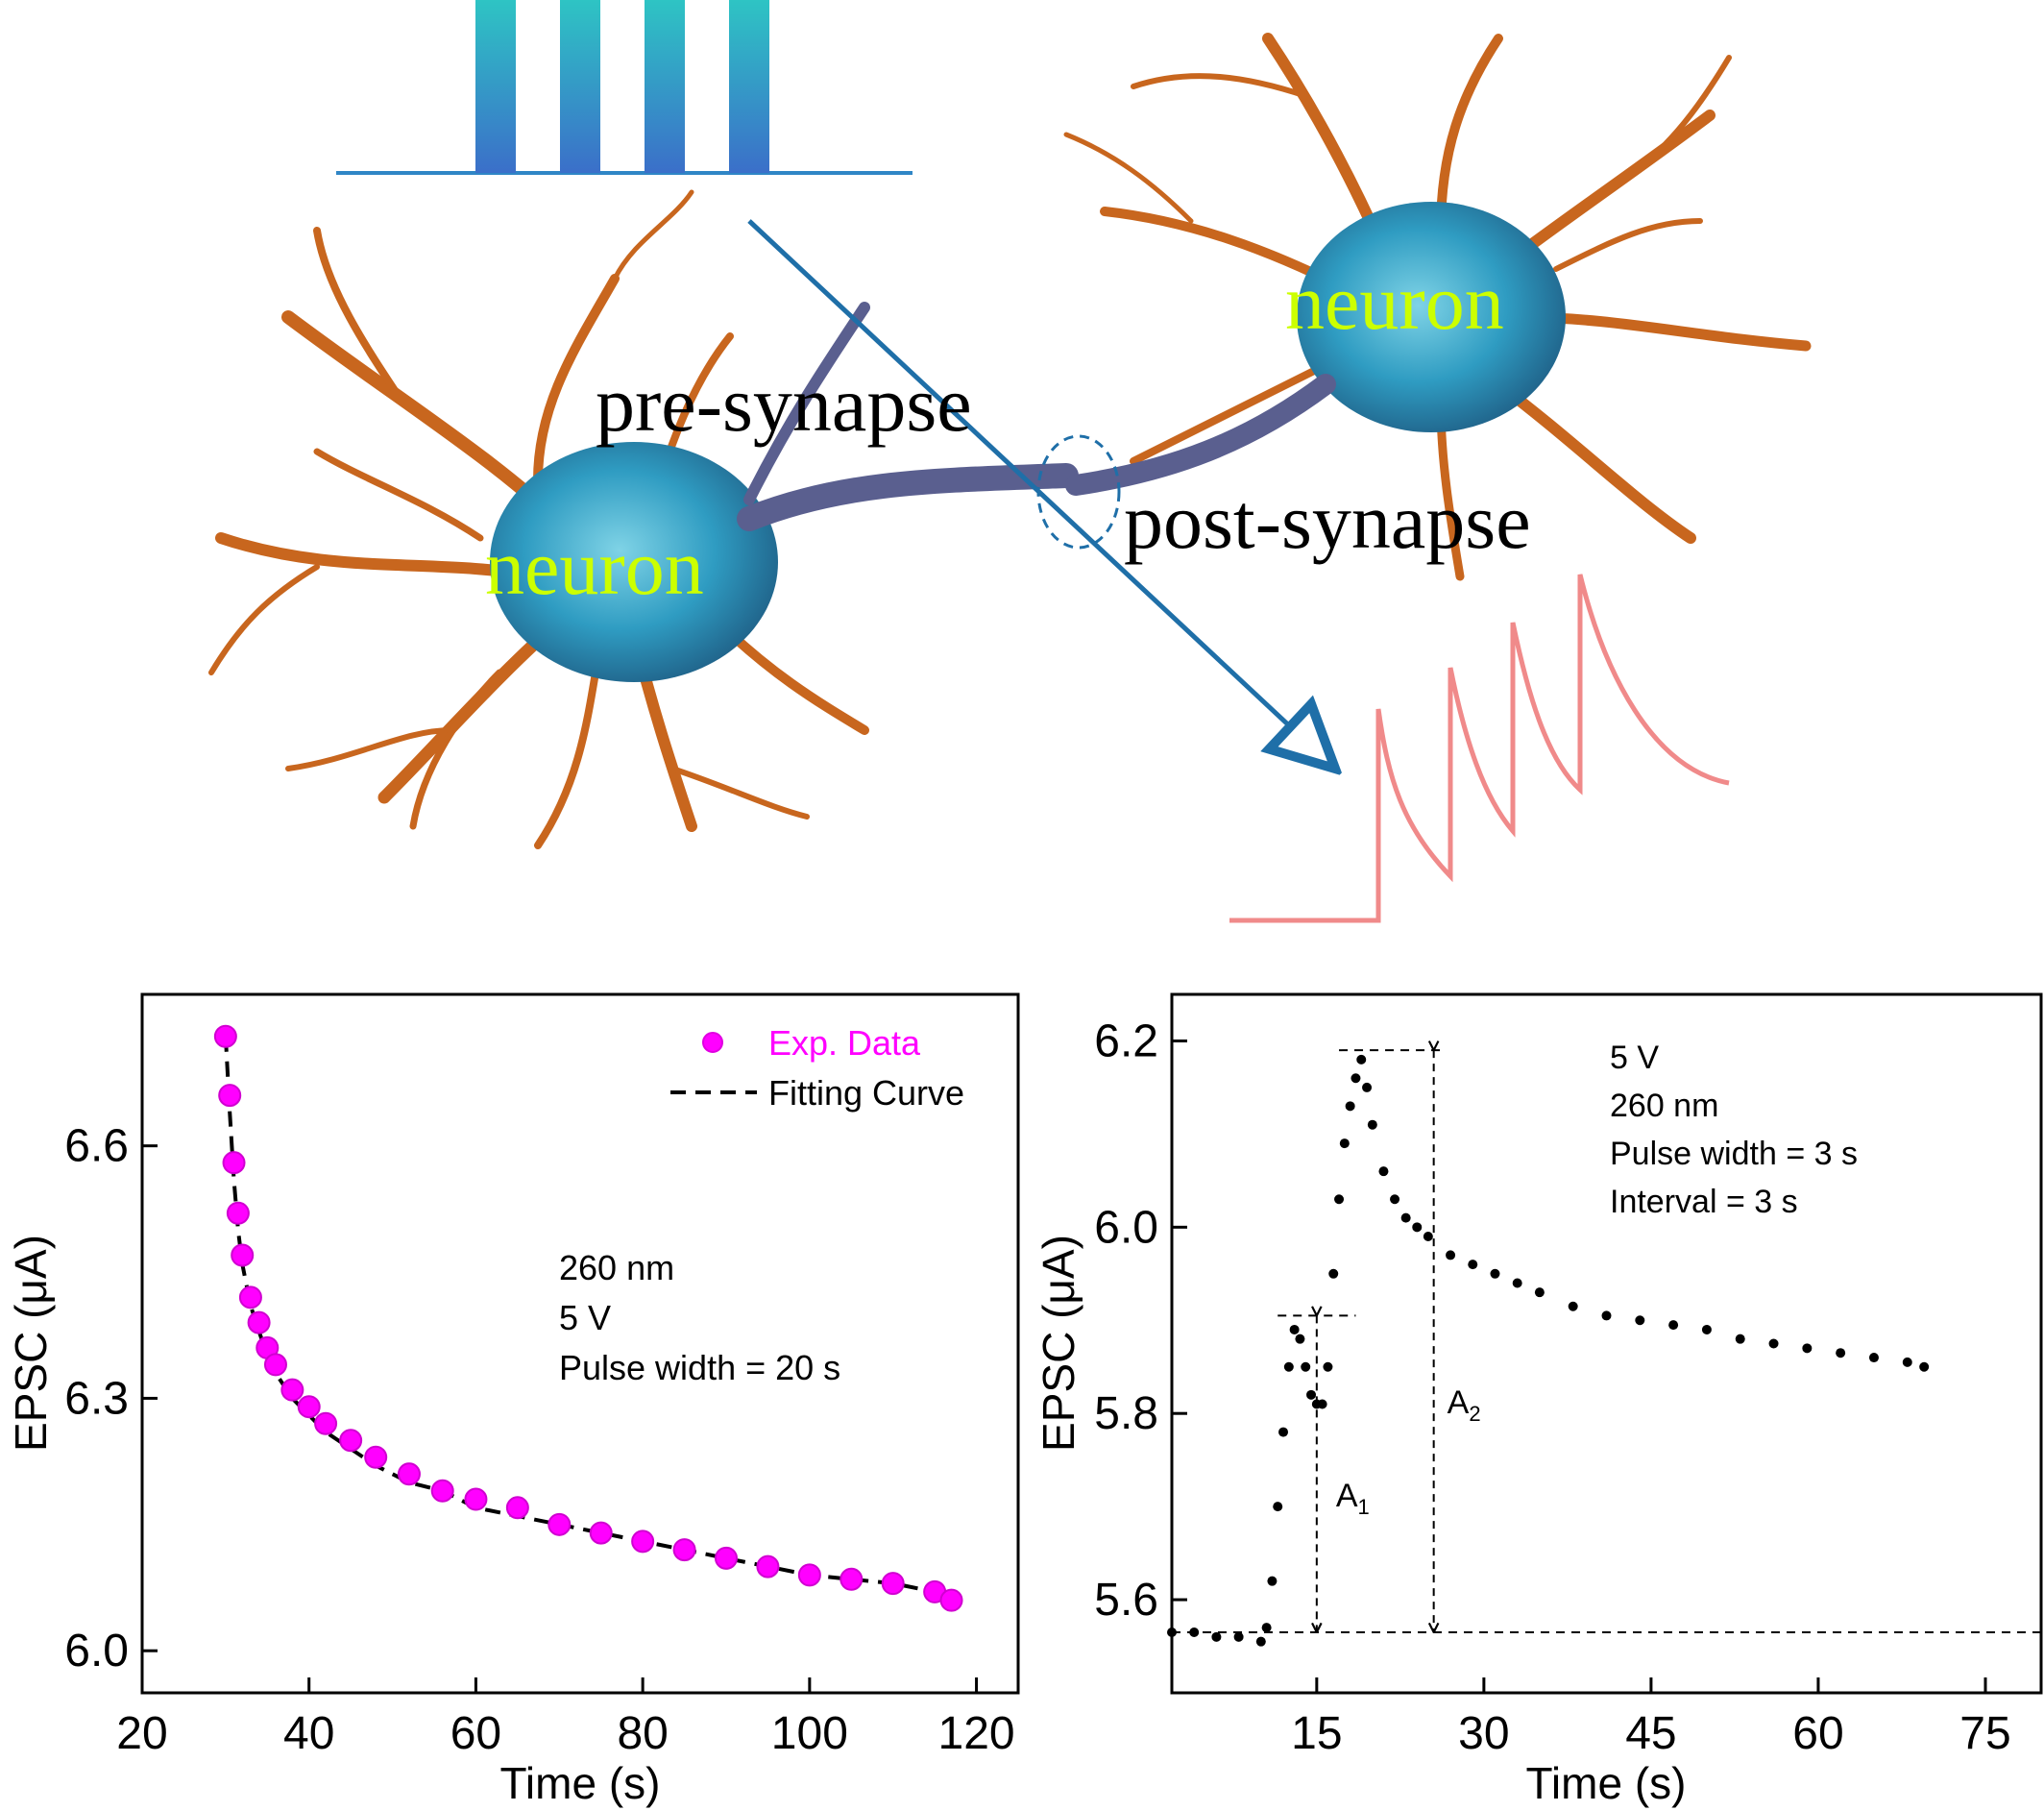 The image size is (2044, 1811). I want to click on neuron-label-left: neuron, so click(594, 567).